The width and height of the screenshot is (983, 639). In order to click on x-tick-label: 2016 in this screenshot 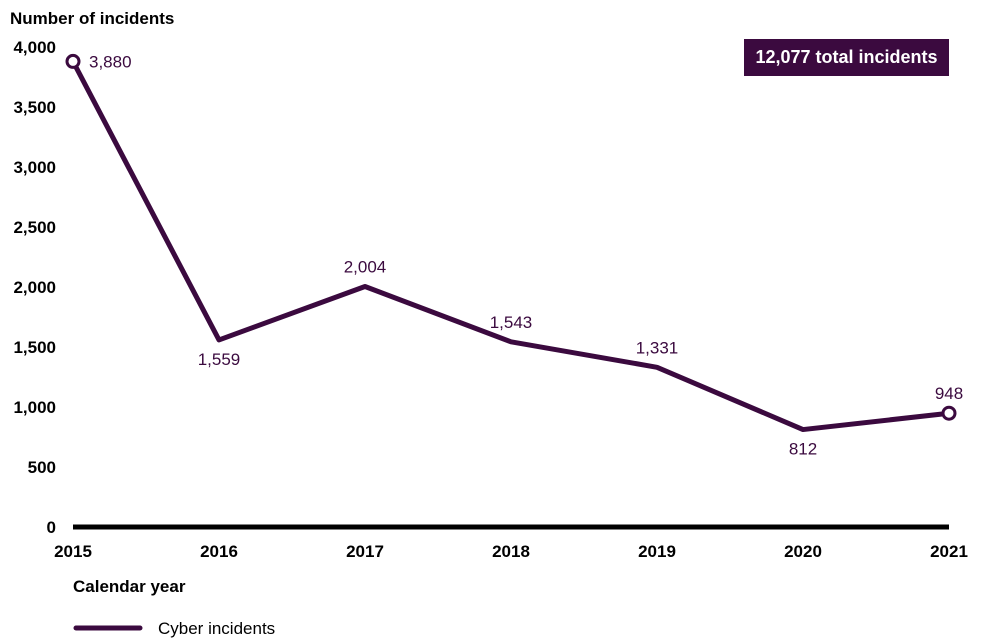, I will do `click(219, 551)`.